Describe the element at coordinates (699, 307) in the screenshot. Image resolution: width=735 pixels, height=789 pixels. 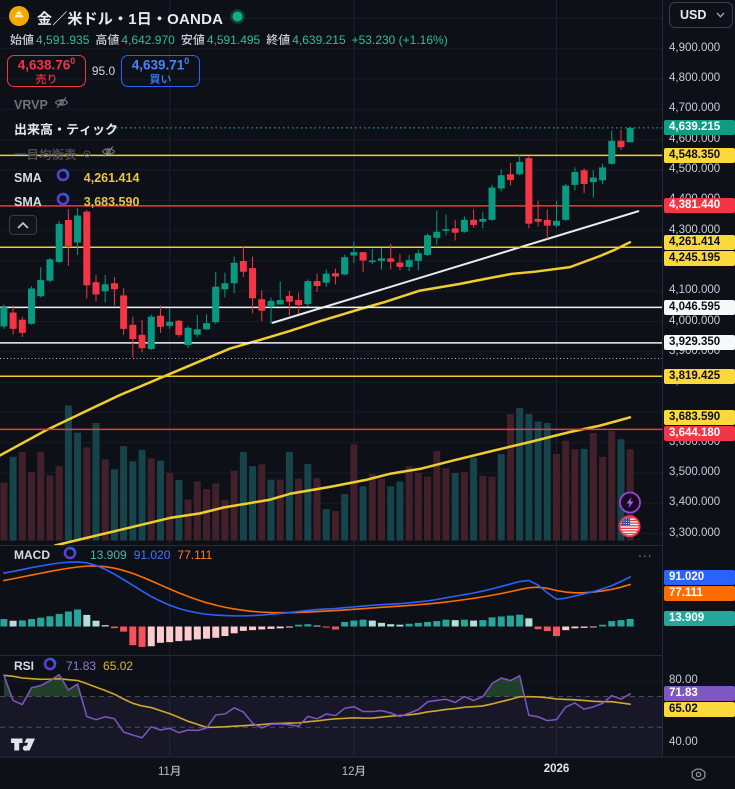
I see `price-axis-badge: 4,046.595` at that location.